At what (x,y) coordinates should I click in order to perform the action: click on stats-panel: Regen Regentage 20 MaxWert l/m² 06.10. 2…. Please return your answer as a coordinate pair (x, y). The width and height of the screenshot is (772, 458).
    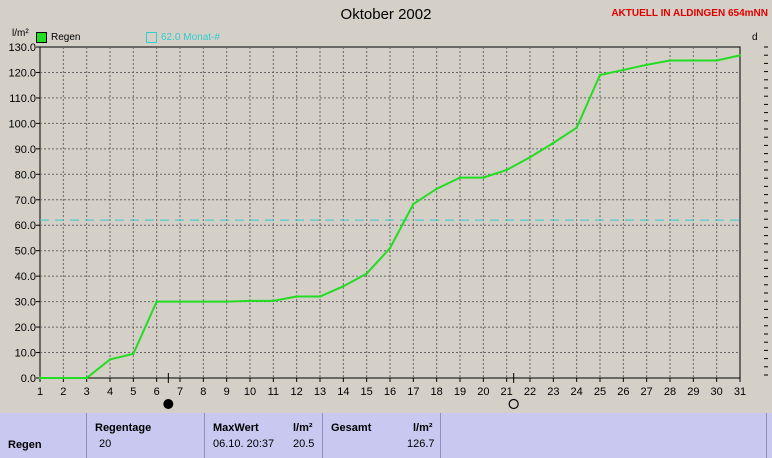
    Looking at the image, I should click on (386, 435).